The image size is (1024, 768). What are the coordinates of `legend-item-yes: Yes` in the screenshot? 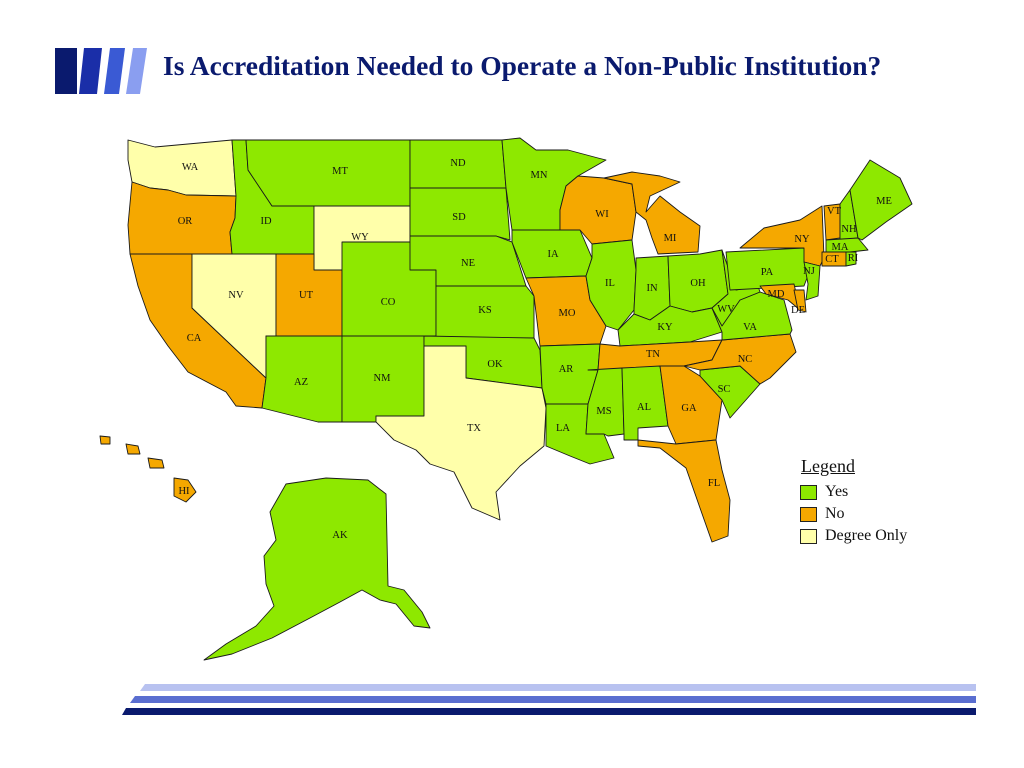 It's located at (880, 492).